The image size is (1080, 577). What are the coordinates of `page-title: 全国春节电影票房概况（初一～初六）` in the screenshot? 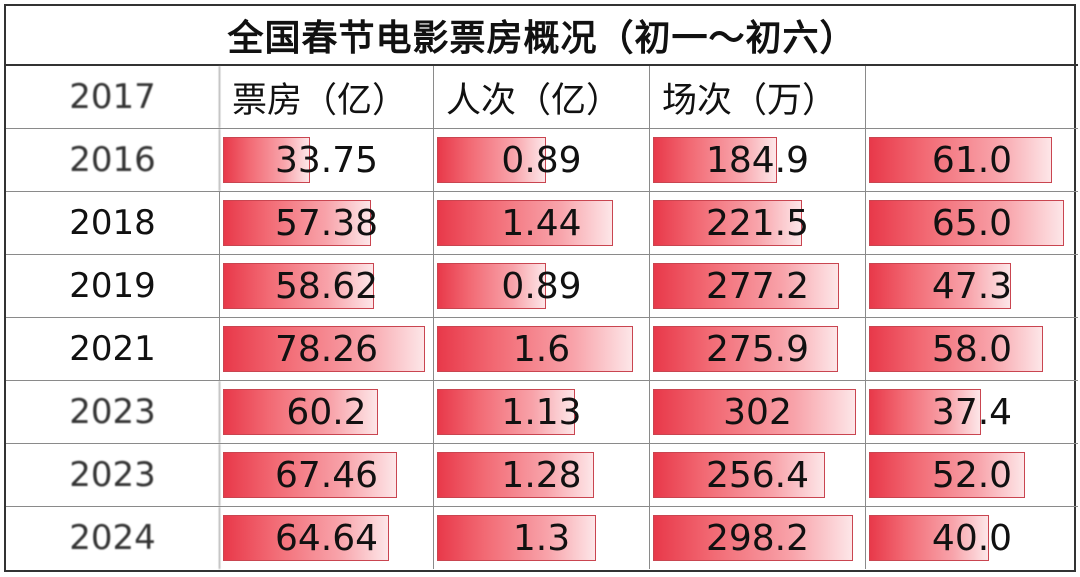 It's located at (542, 36).